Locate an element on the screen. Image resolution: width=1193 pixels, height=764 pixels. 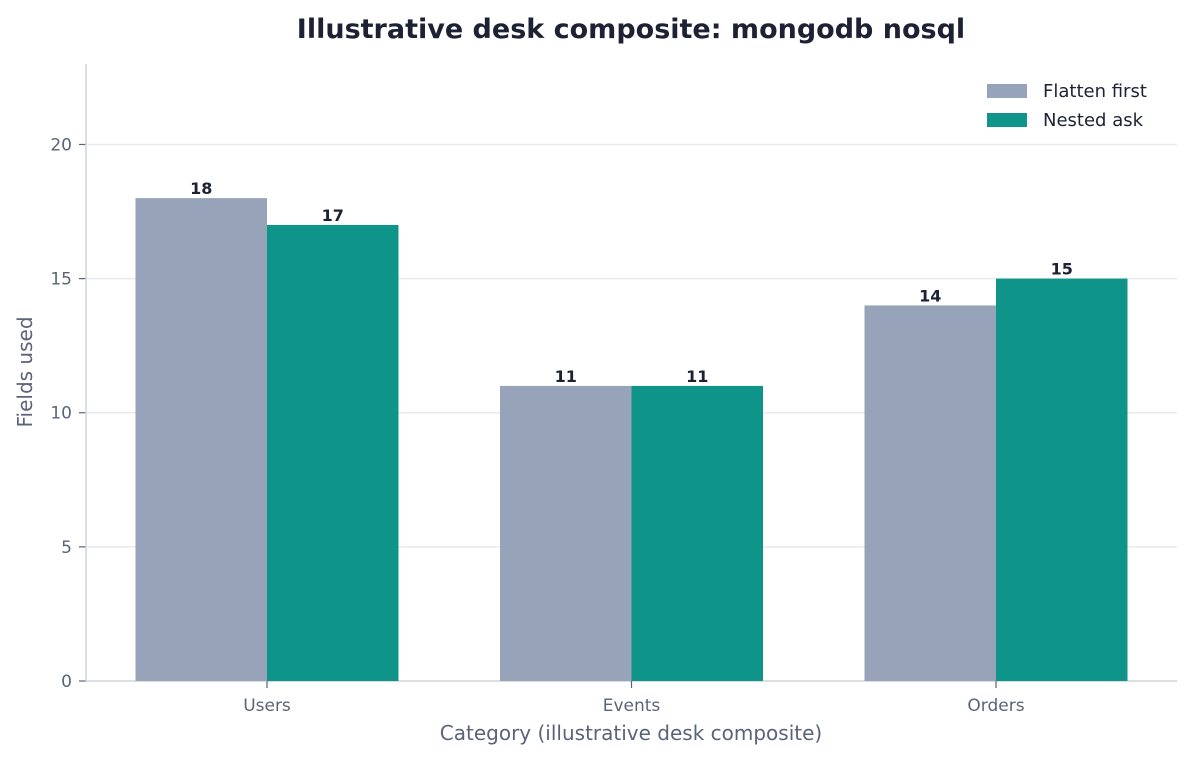
bar-flatten-first-events is located at coordinates (566, 533).